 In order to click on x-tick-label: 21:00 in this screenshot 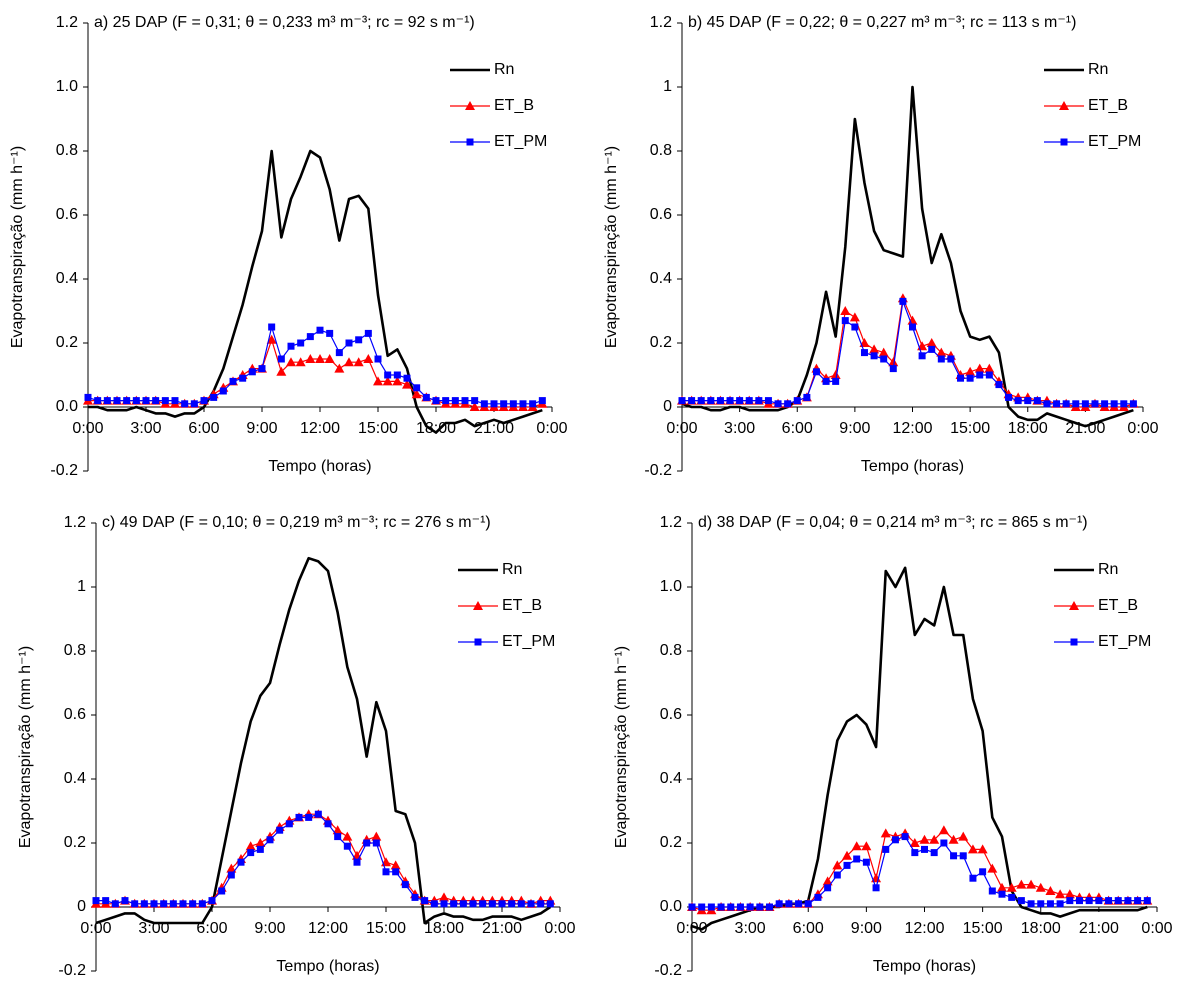, I will do `click(1099, 928)`.